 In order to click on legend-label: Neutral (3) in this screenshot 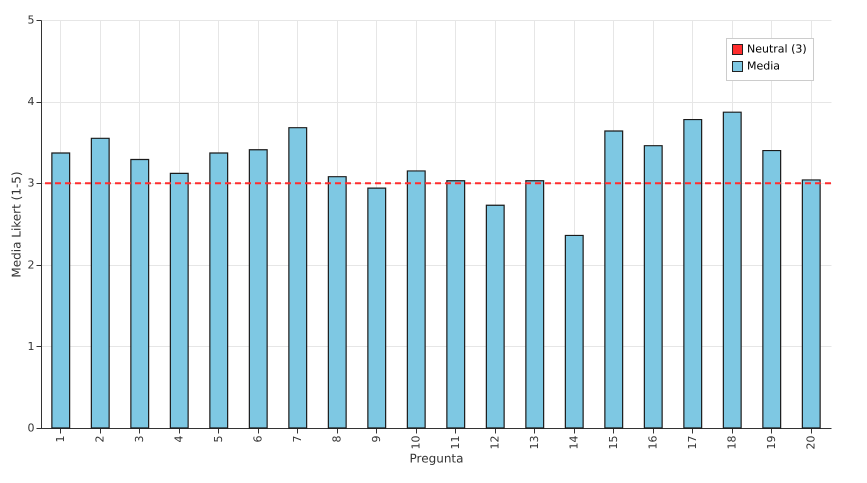, I will do `click(777, 49)`.